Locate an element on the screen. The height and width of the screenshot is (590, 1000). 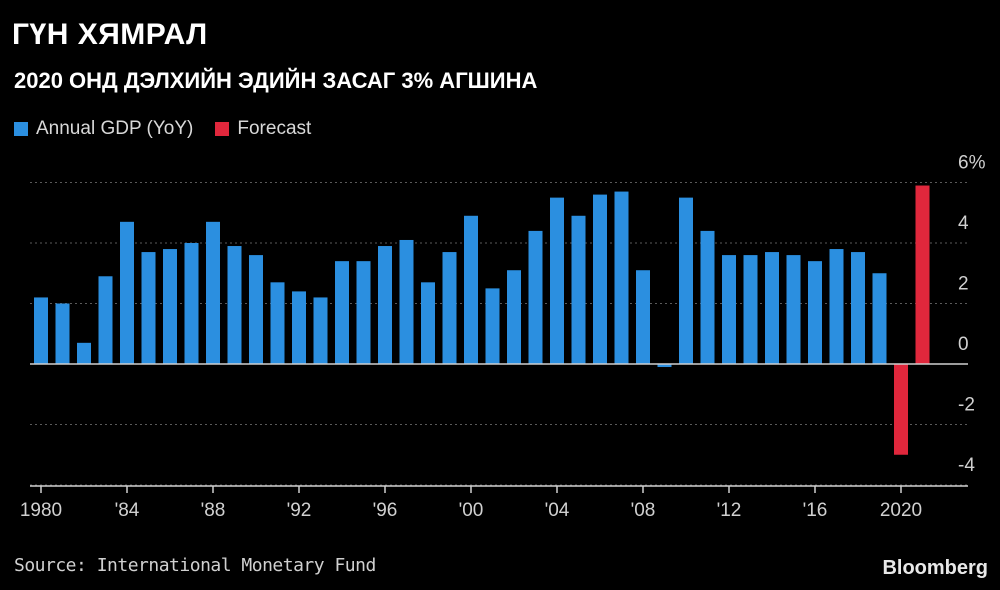
legend-item-annual-gdp: Annual GDP (YoY) is located at coordinates (103, 129).